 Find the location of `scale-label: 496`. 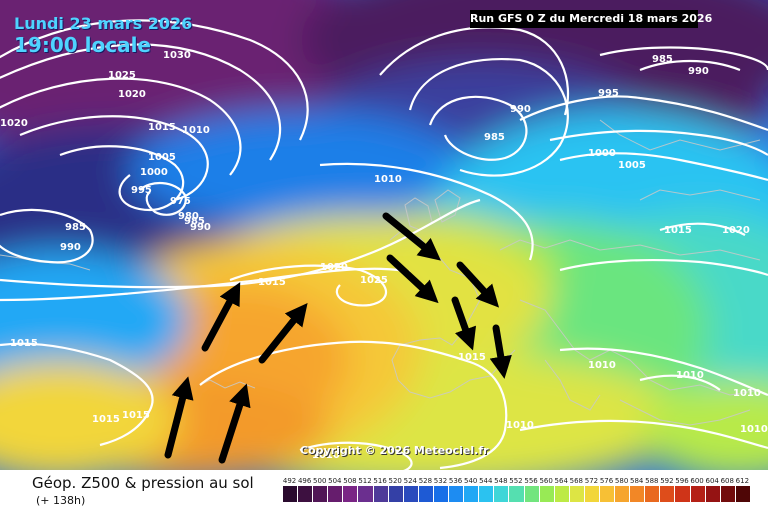

scale-label: 496 is located at coordinates (304, 481).